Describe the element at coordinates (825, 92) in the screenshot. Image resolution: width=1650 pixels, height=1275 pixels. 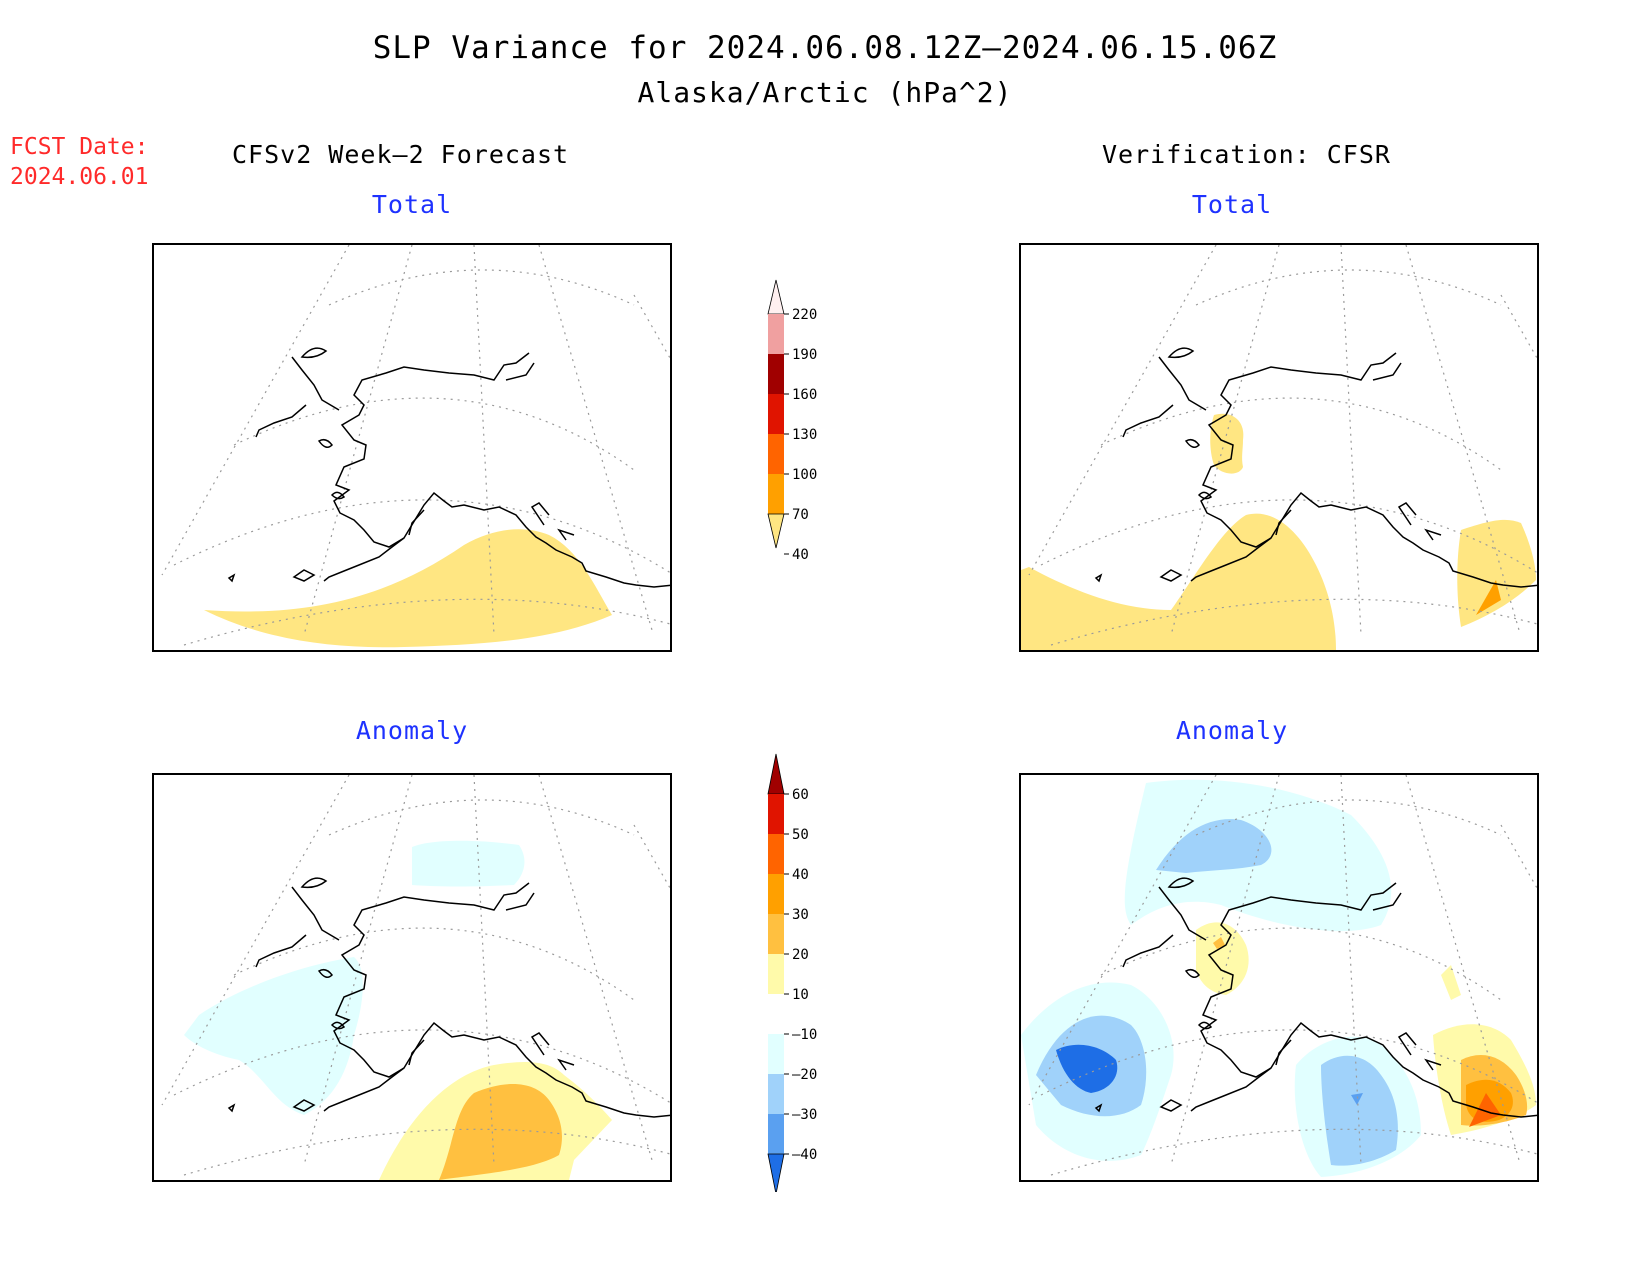
I see `figure-subtitle: Alaska/Arctic (hPa^2)` at that location.